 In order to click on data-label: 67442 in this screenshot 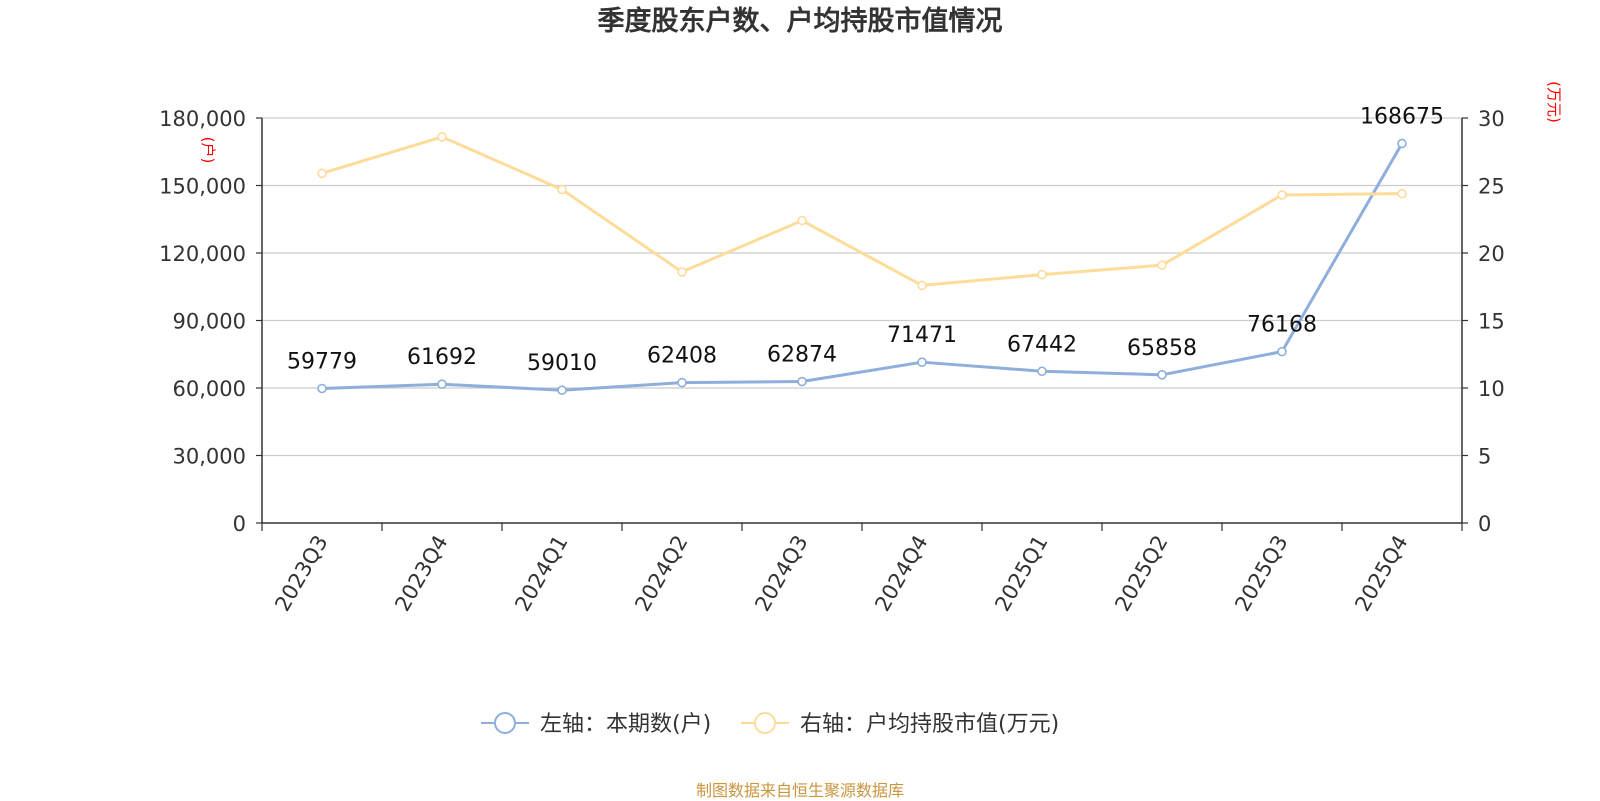, I will do `click(1042, 344)`.